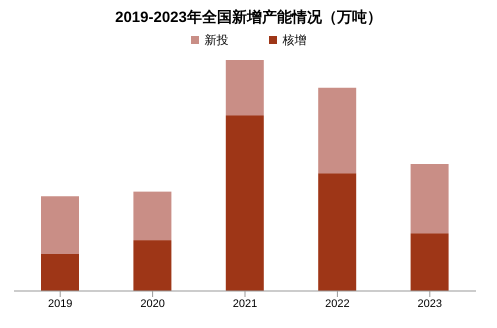  What do you see at coordinates (216, 40) in the screenshot?
I see `legend-label: 新投` at bounding box center [216, 40].